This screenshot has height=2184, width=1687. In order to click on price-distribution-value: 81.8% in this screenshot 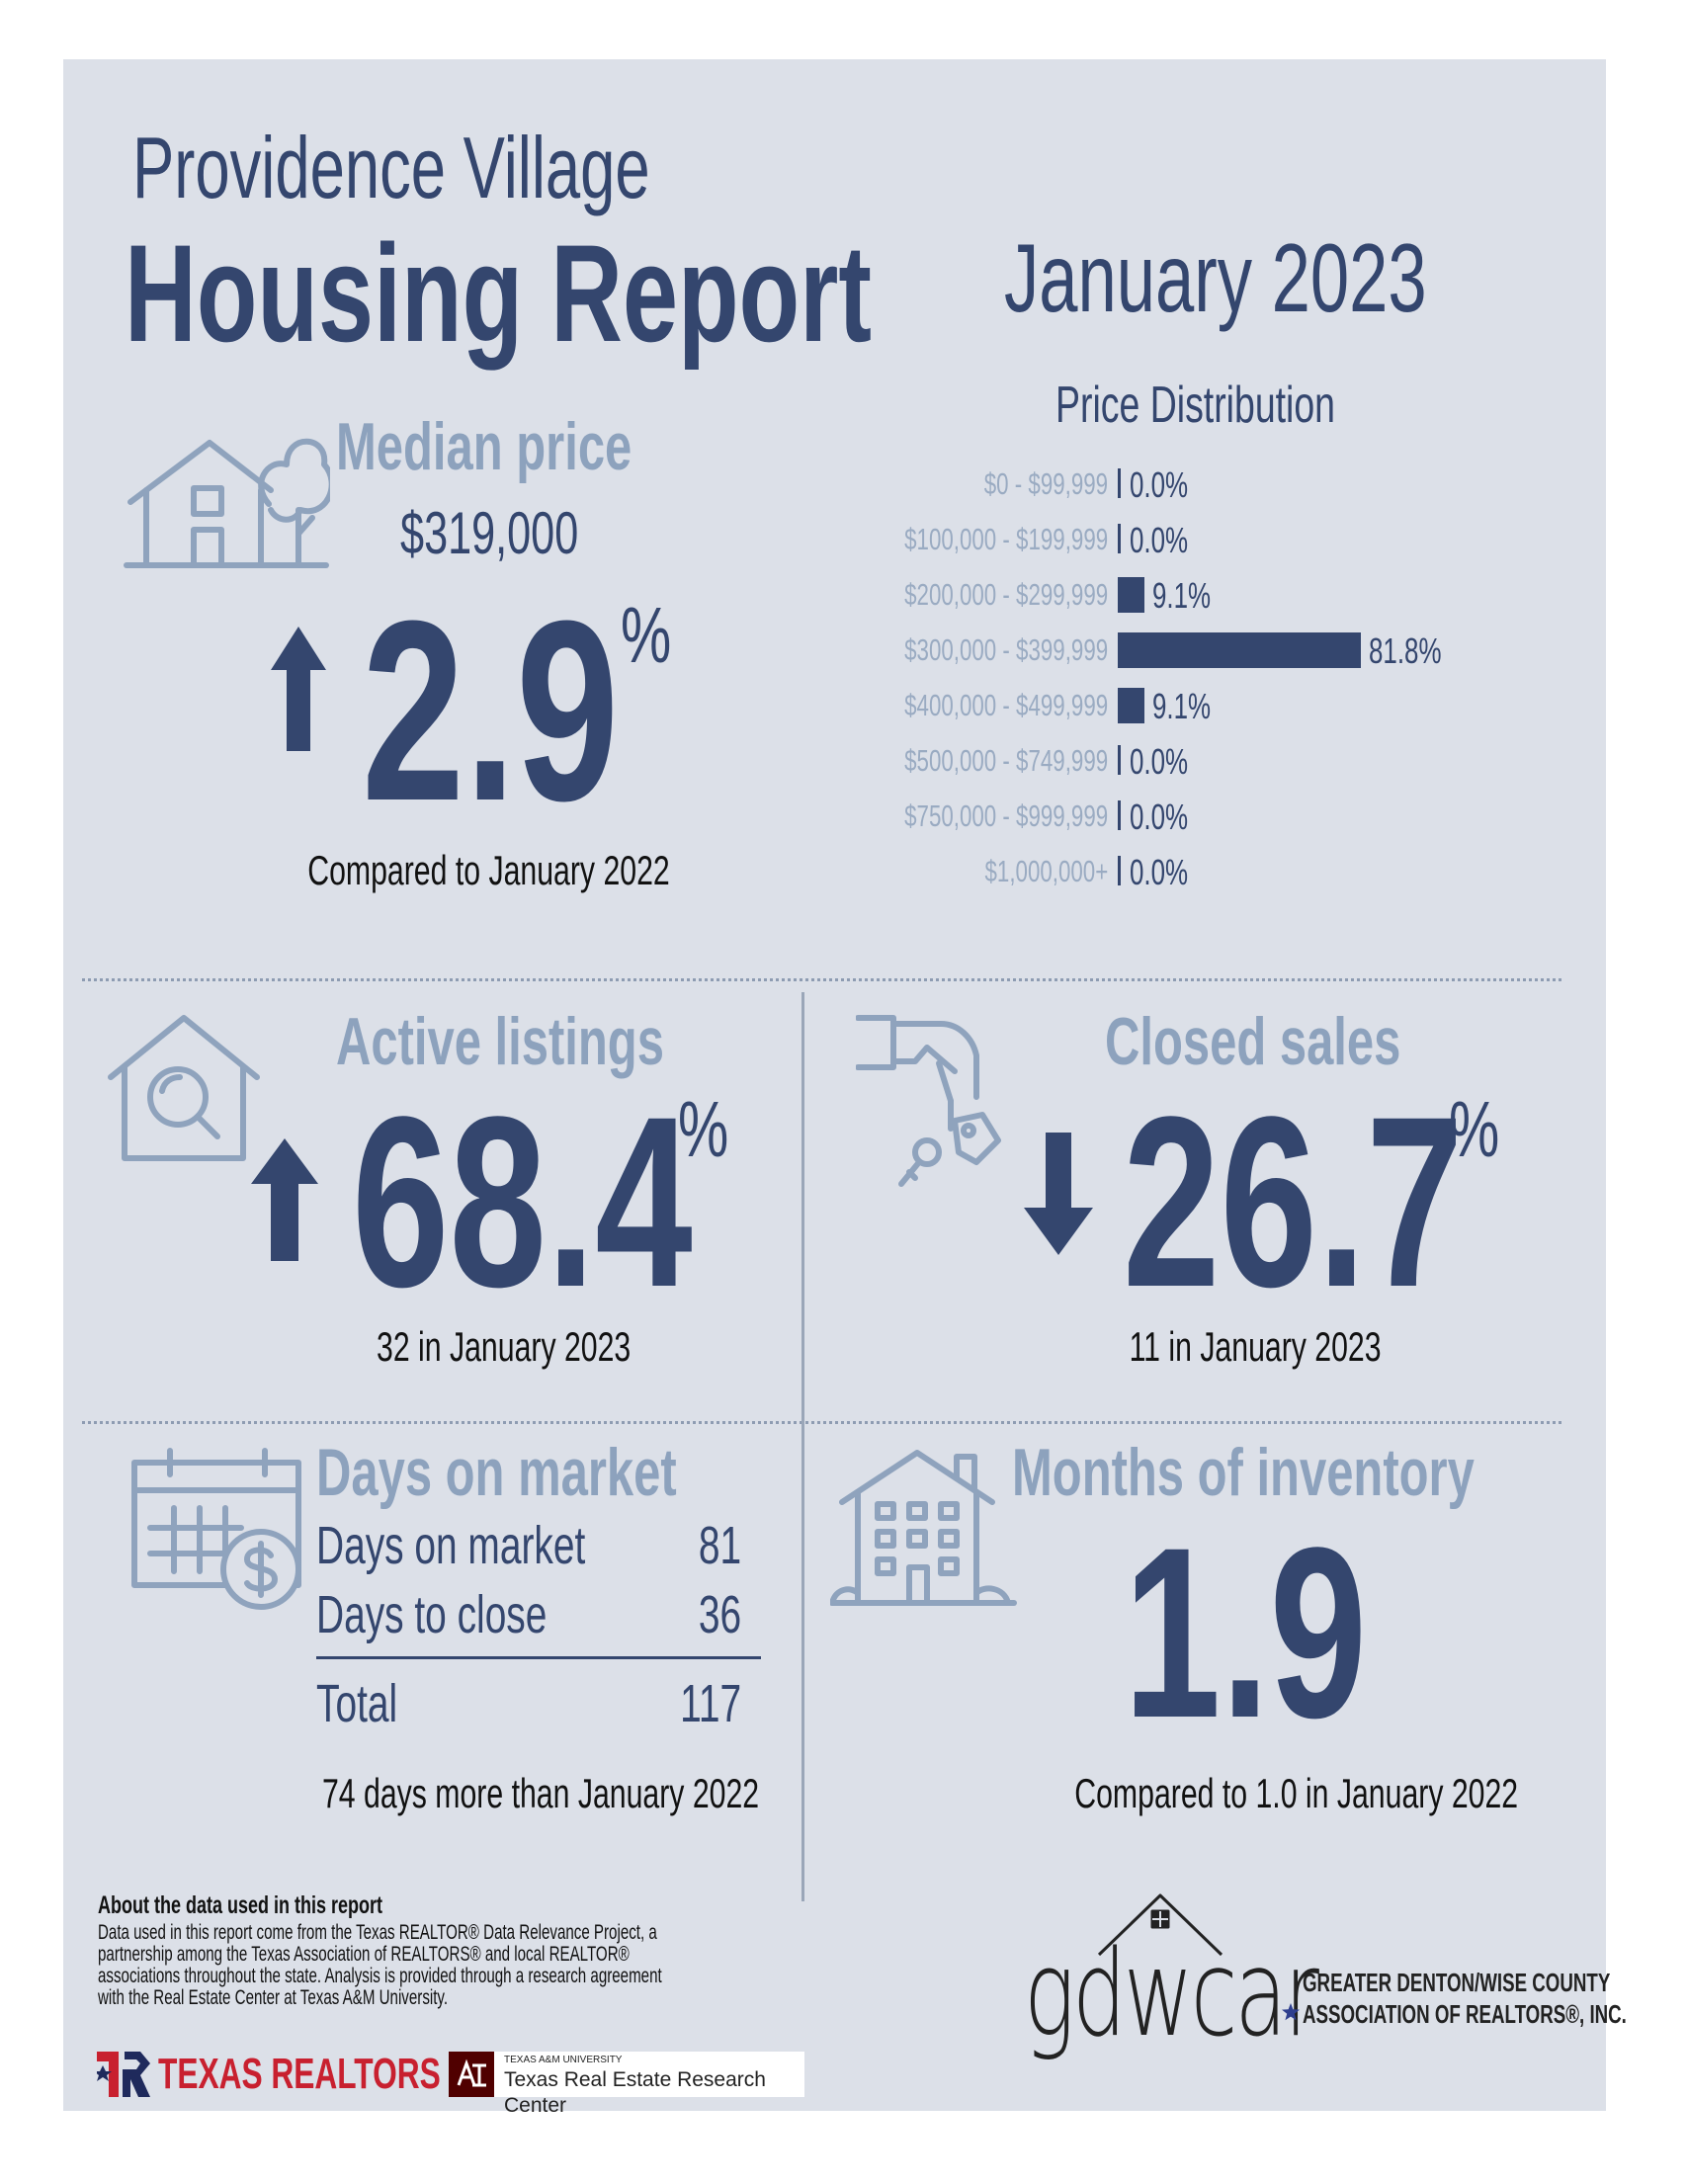, I will do `click(1405, 650)`.